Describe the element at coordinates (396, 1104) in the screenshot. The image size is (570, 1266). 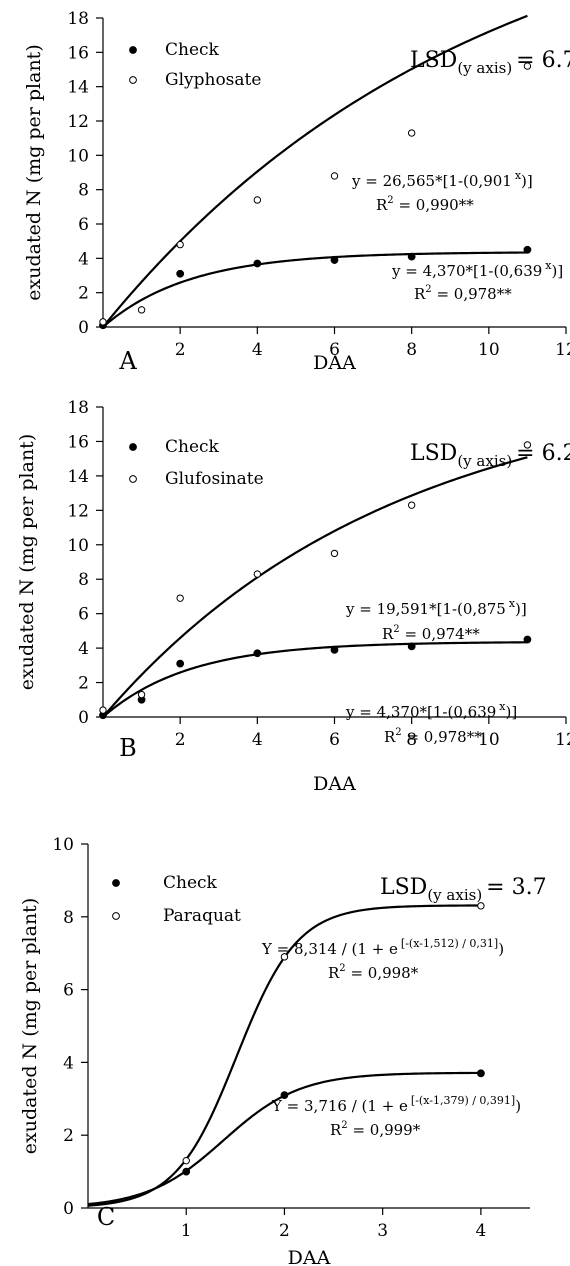
I see `fit-equation-check: Y = 3,716 / (1 + e [-(x-1,379) / 0,391])` at that location.